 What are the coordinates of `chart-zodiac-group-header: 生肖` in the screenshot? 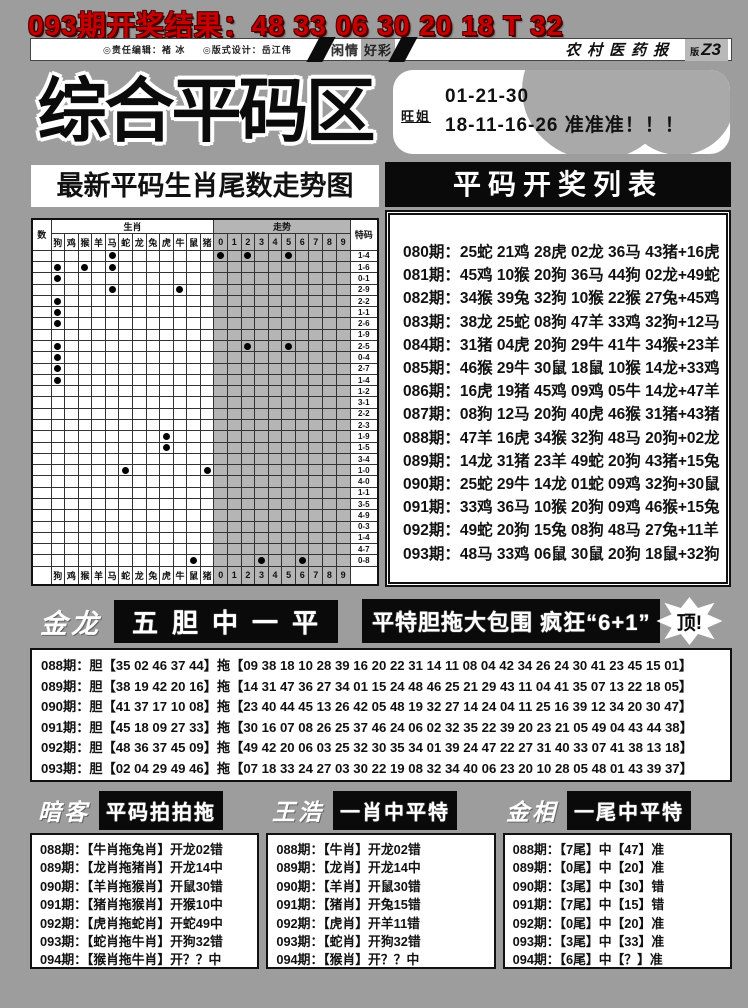 It's located at (132, 226).